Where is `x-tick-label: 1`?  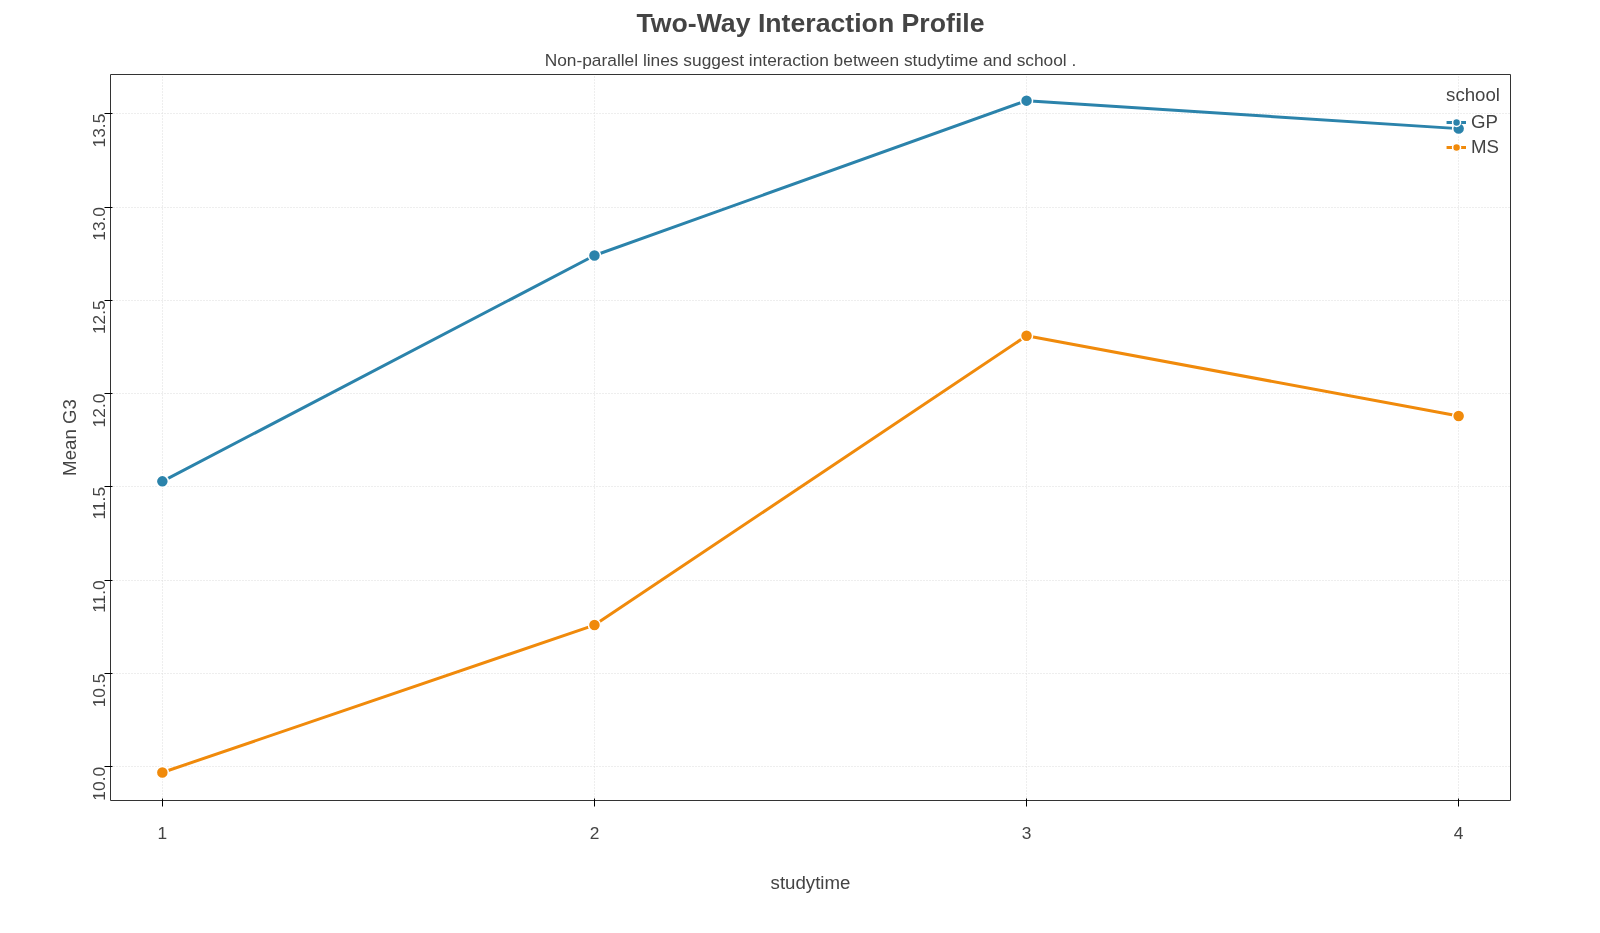 x-tick-label: 1 is located at coordinates (162, 832).